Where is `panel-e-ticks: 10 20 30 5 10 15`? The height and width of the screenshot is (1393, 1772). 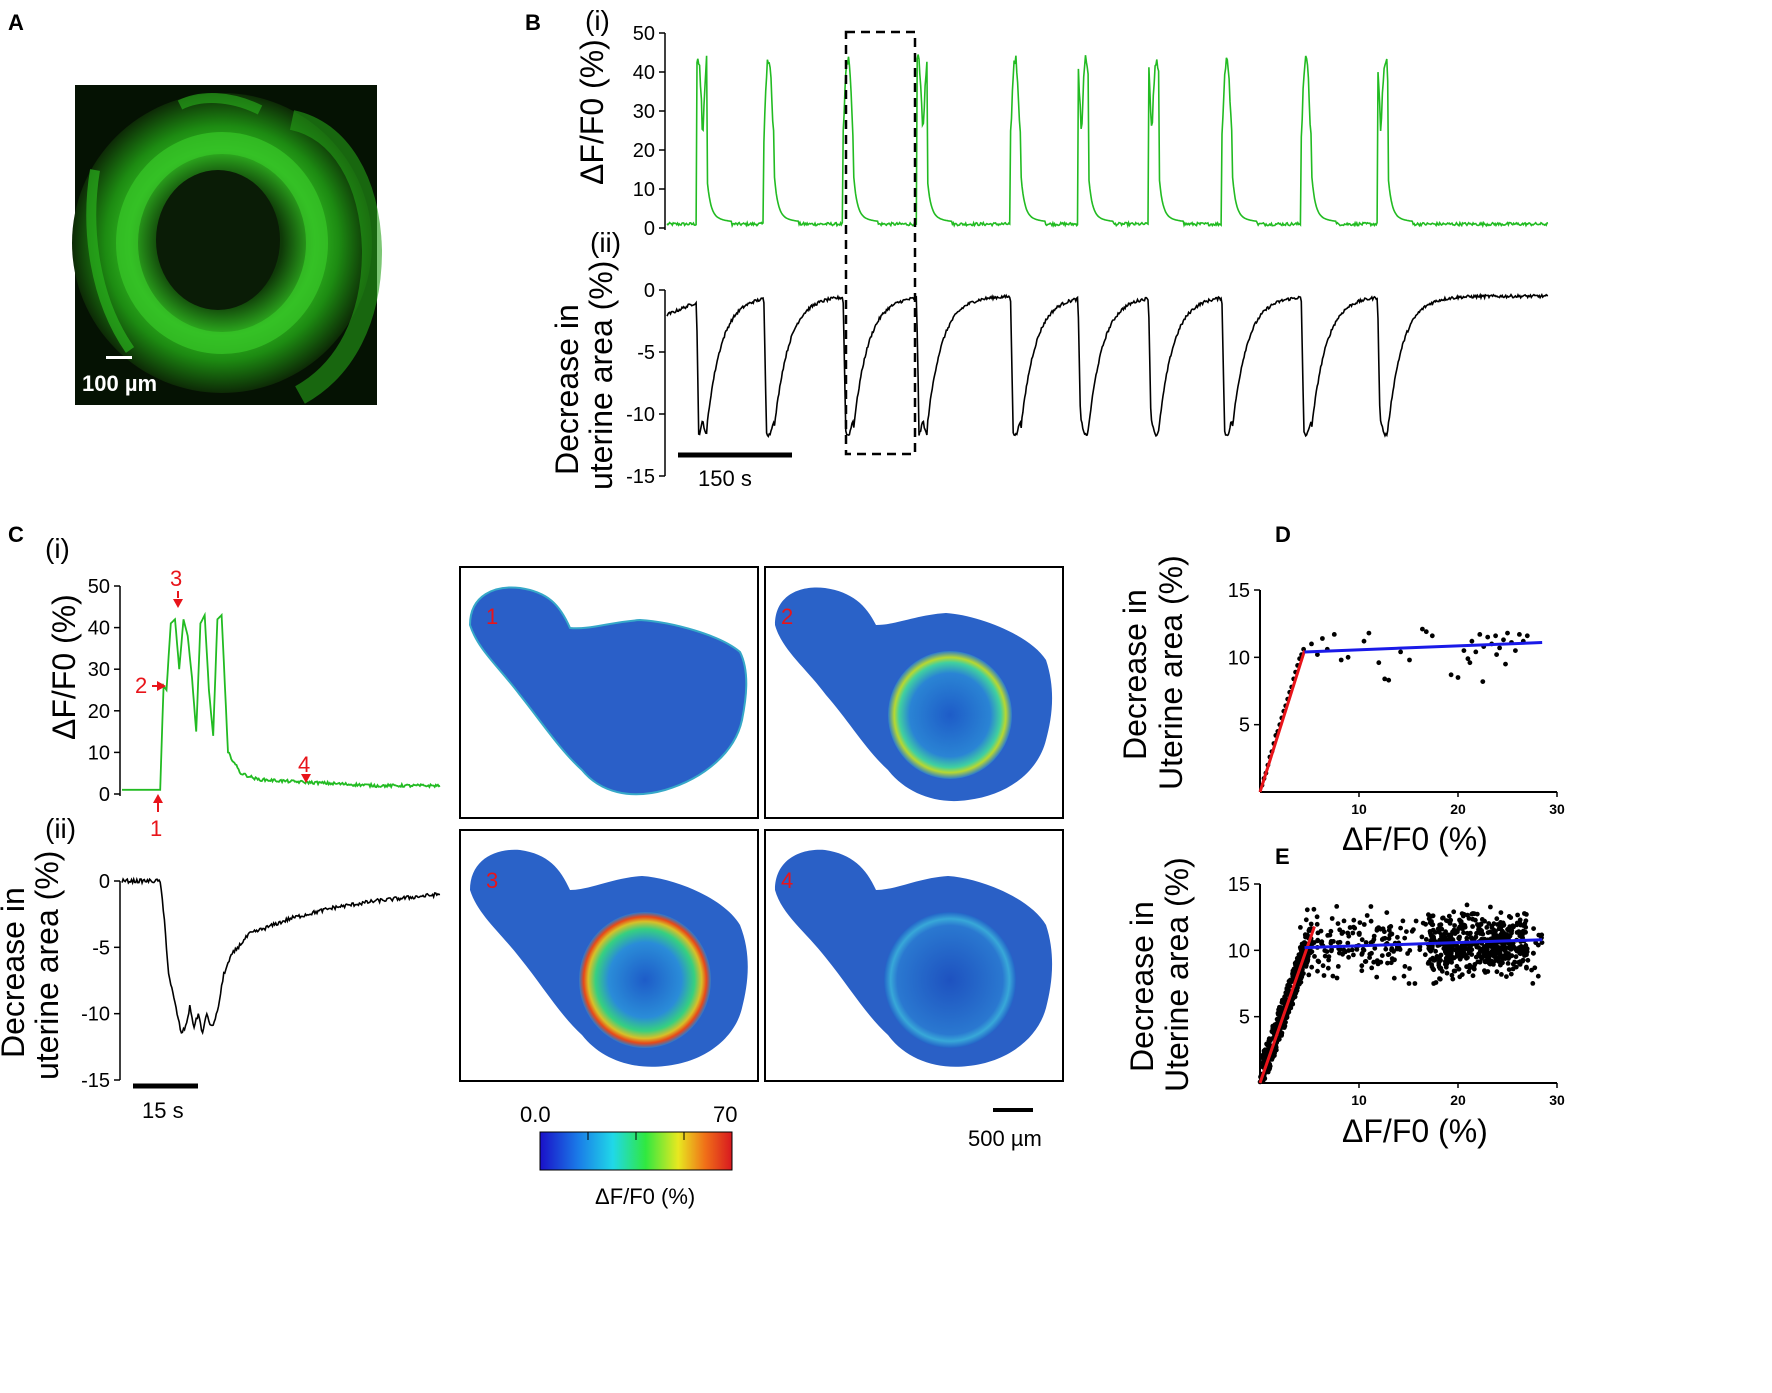
panel-e-ticks: 10 20 30 5 10 15 is located at coordinates (1396, 991).